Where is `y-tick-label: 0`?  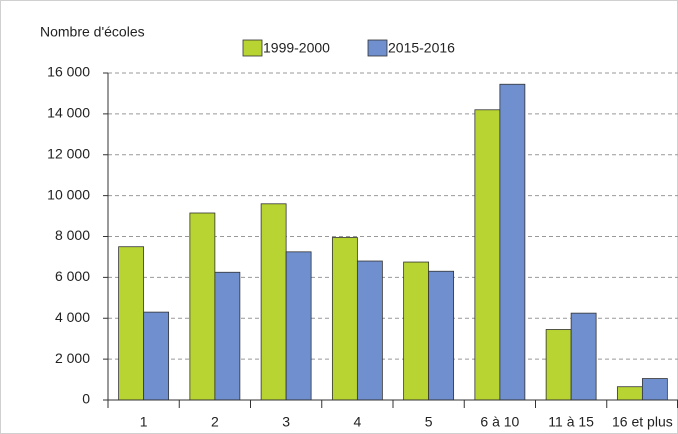 y-tick-label: 0 is located at coordinates (86, 399).